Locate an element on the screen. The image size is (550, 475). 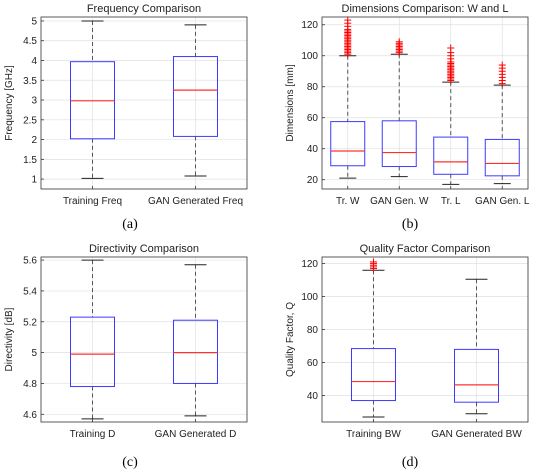
x-tick-label: GAN Gen. L is located at coordinates (502, 201).